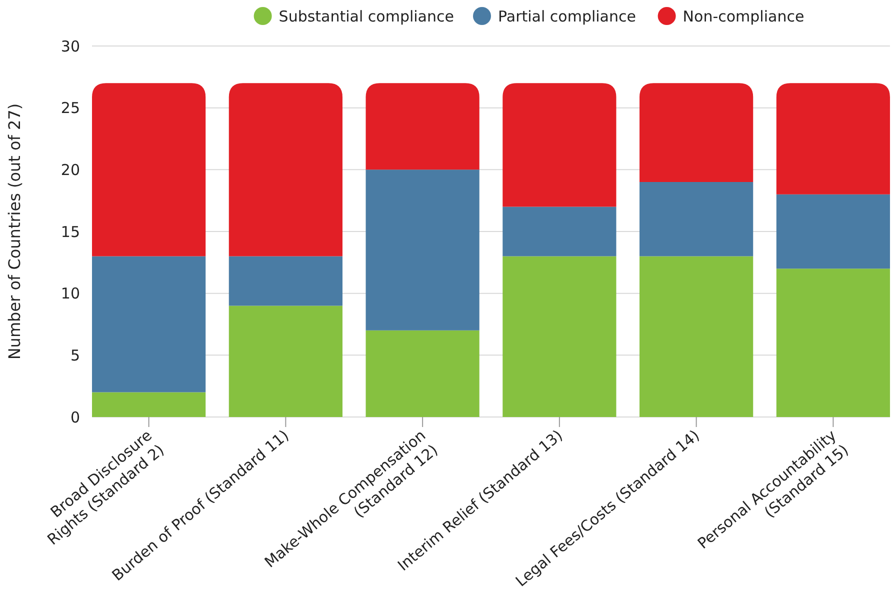 The height and width of the screenshot is (605, 891). Describe the element at coordinates (70, 108) in the screenshot. I see `y-tick-label: 25` at that location.